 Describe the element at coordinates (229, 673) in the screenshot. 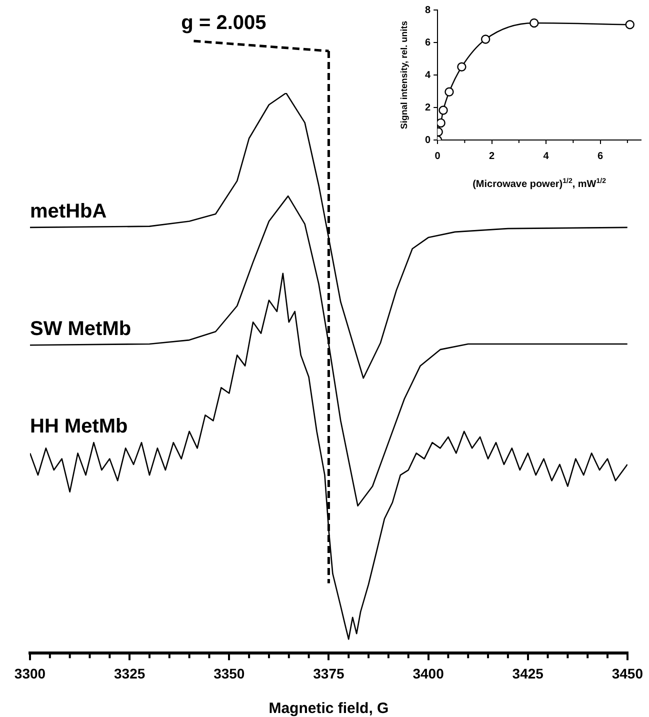

I see `x-tick-label: 3350` at that location.